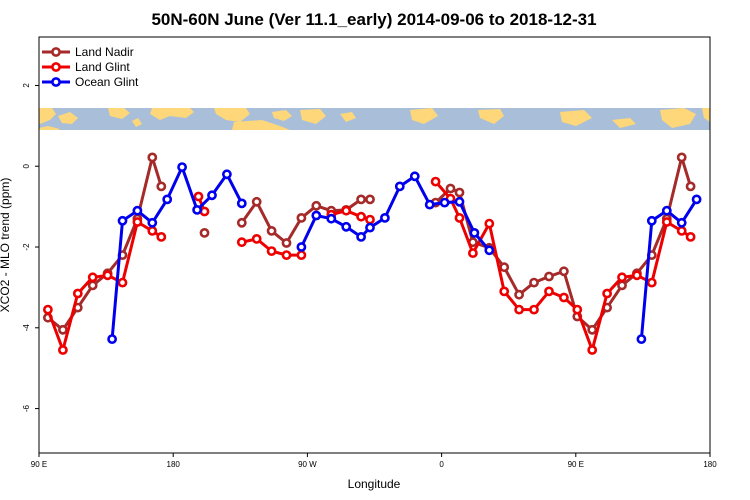 This screenshot has height=500, width=750. I want to click on legend-label: Ocean Glint, so click(107, 82).